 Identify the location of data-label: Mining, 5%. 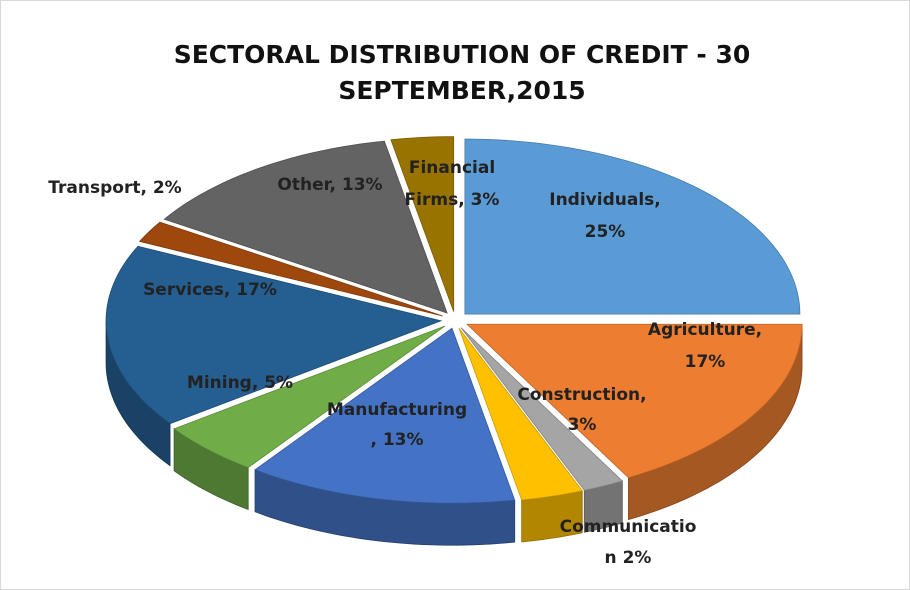
(240, 383).